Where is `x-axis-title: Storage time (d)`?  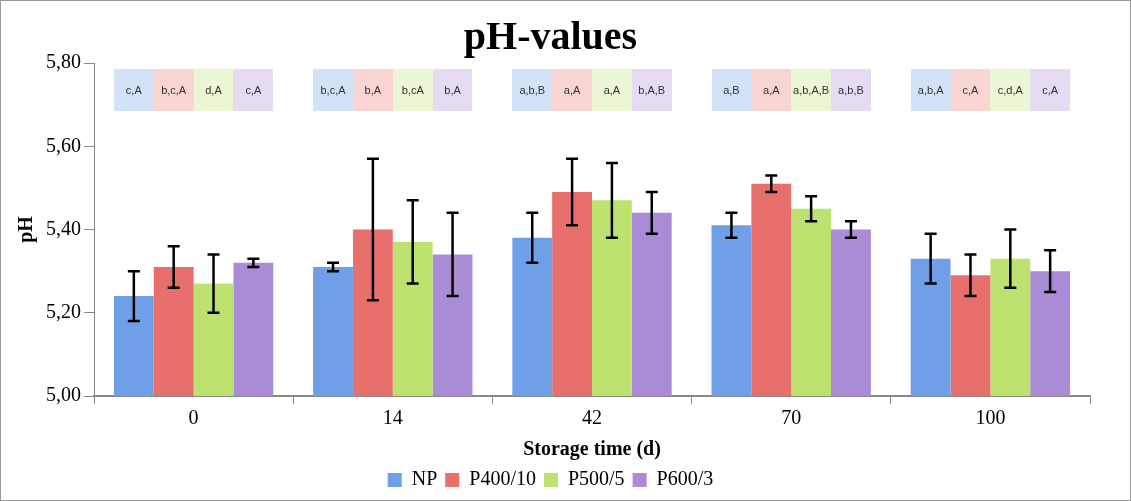
x-axis-title: Storage time (d) is located at coordinates (592, 449).